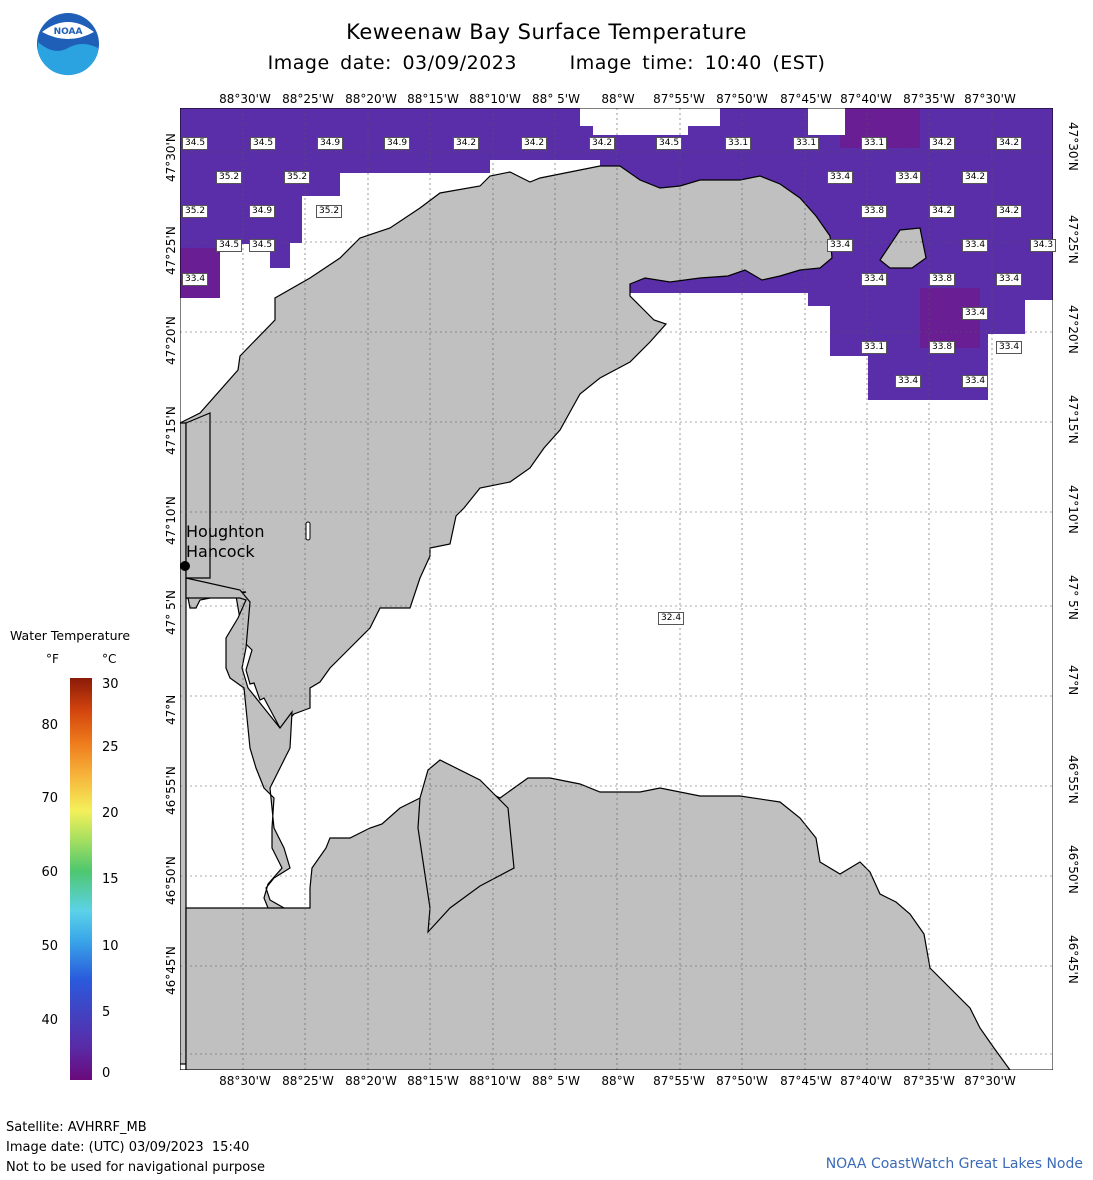  Describe the element at coordinates (433, 1081) in the screenshot. I see `lon-label-bottom: 88°15'W` at that location.